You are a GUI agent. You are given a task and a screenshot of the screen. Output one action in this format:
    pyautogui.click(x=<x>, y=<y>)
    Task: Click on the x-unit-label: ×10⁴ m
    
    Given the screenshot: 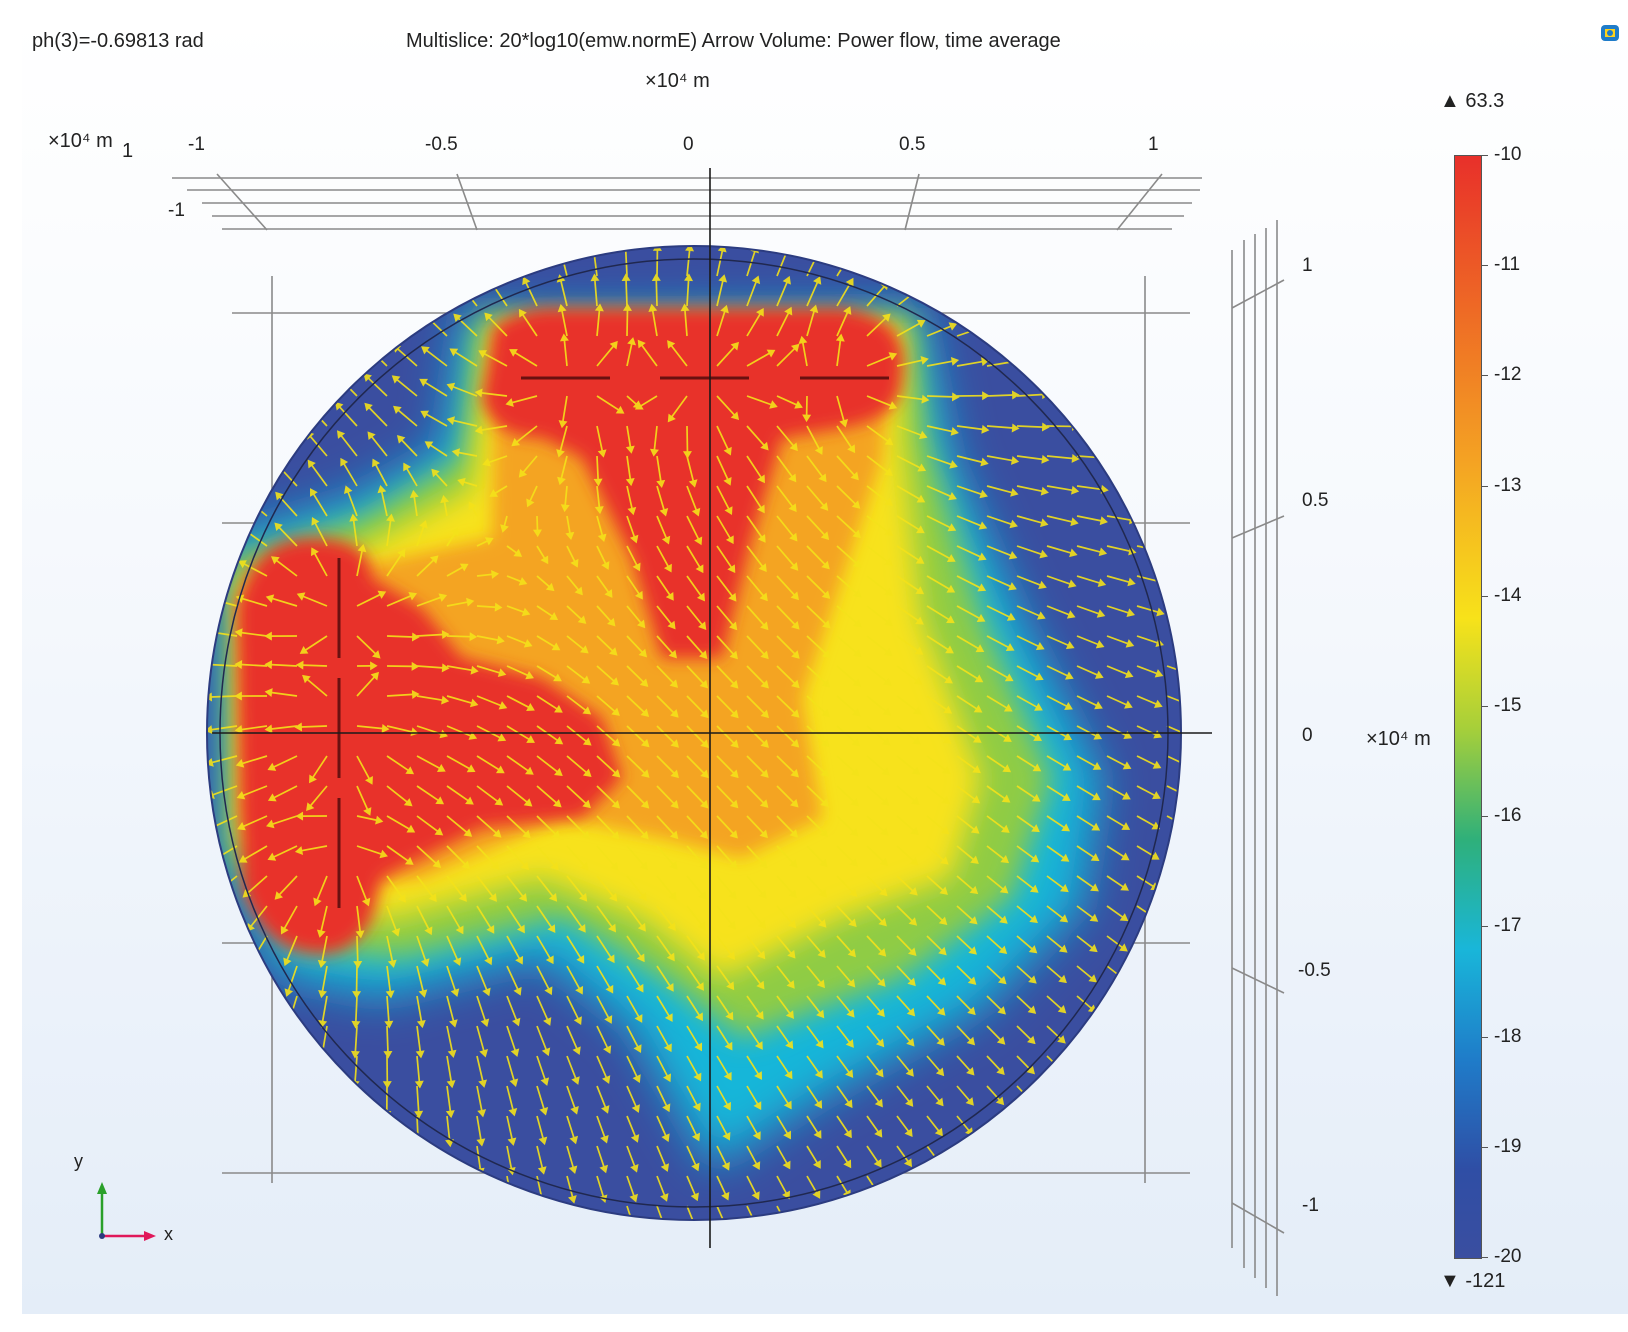 What is the action you would take?
    pyautogui.click(x=677, y=81)
    